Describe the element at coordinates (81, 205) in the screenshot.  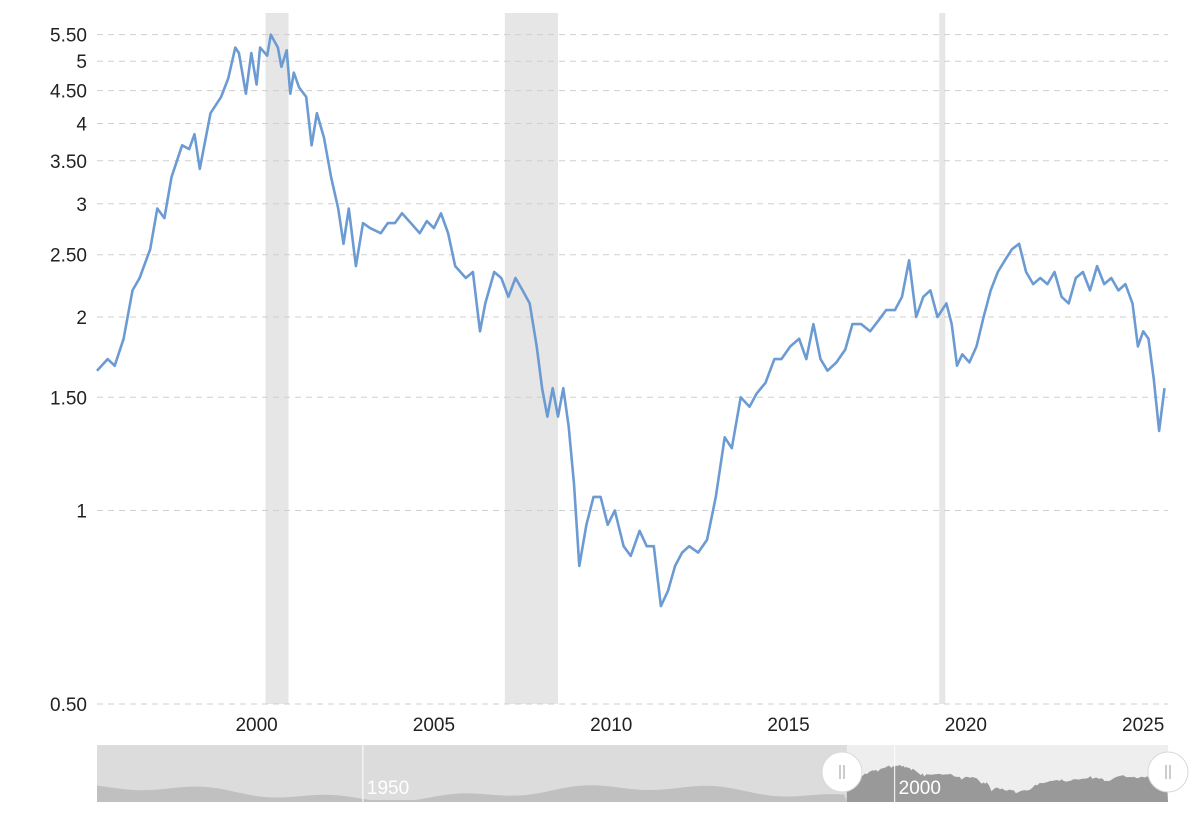
I see `y-tick-label: 3` at that location.